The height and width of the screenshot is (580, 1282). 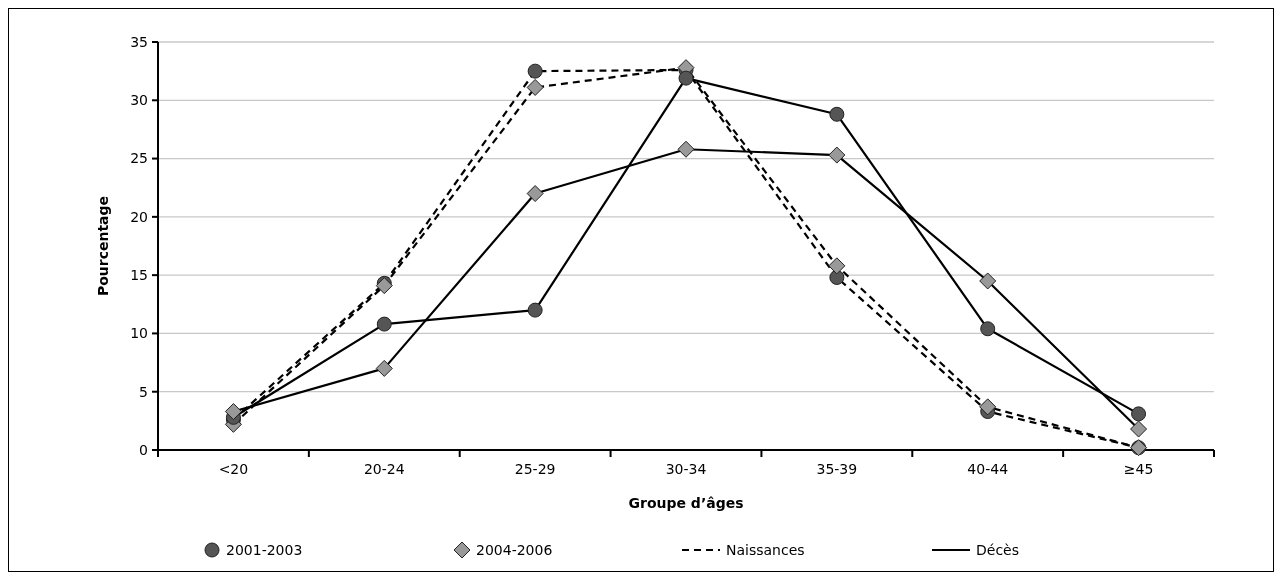 What do you see at coordinates (1138, 469) in the screenshot?
I see `x-tick-label: ≥45` at bounding box center [1138, 469].